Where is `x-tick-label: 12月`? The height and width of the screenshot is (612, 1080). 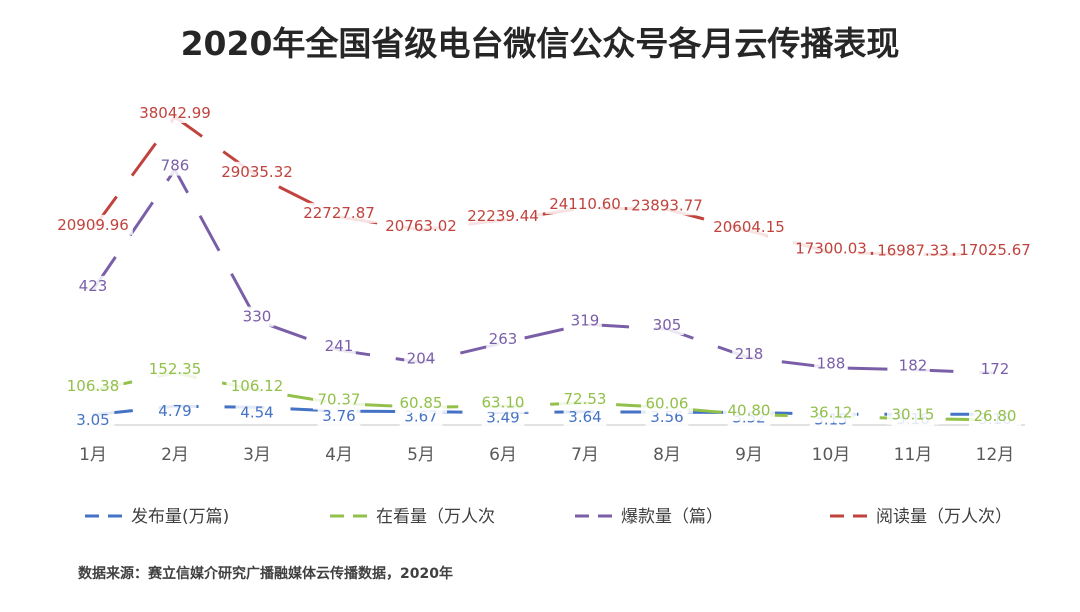
x-tick-label: 12月 is located at coordinates (995, 455).